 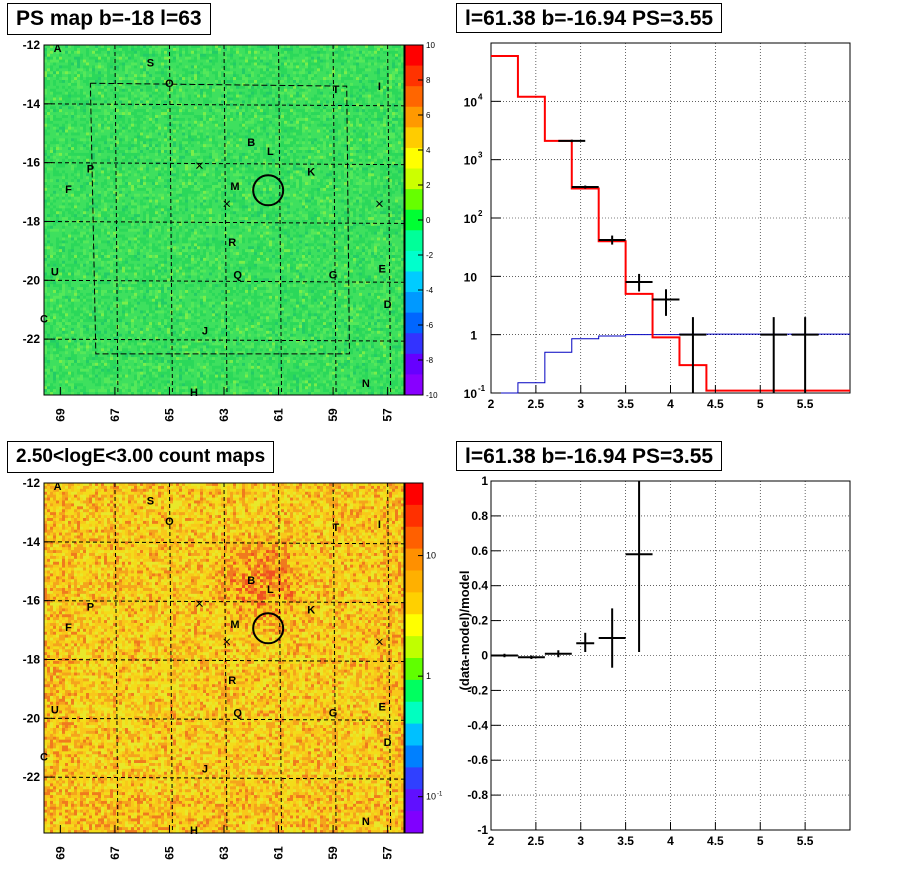 What do you see at coordinates (251, 581) in the screenshot?
I see `source-label: B` at bounding box center [251, 581].